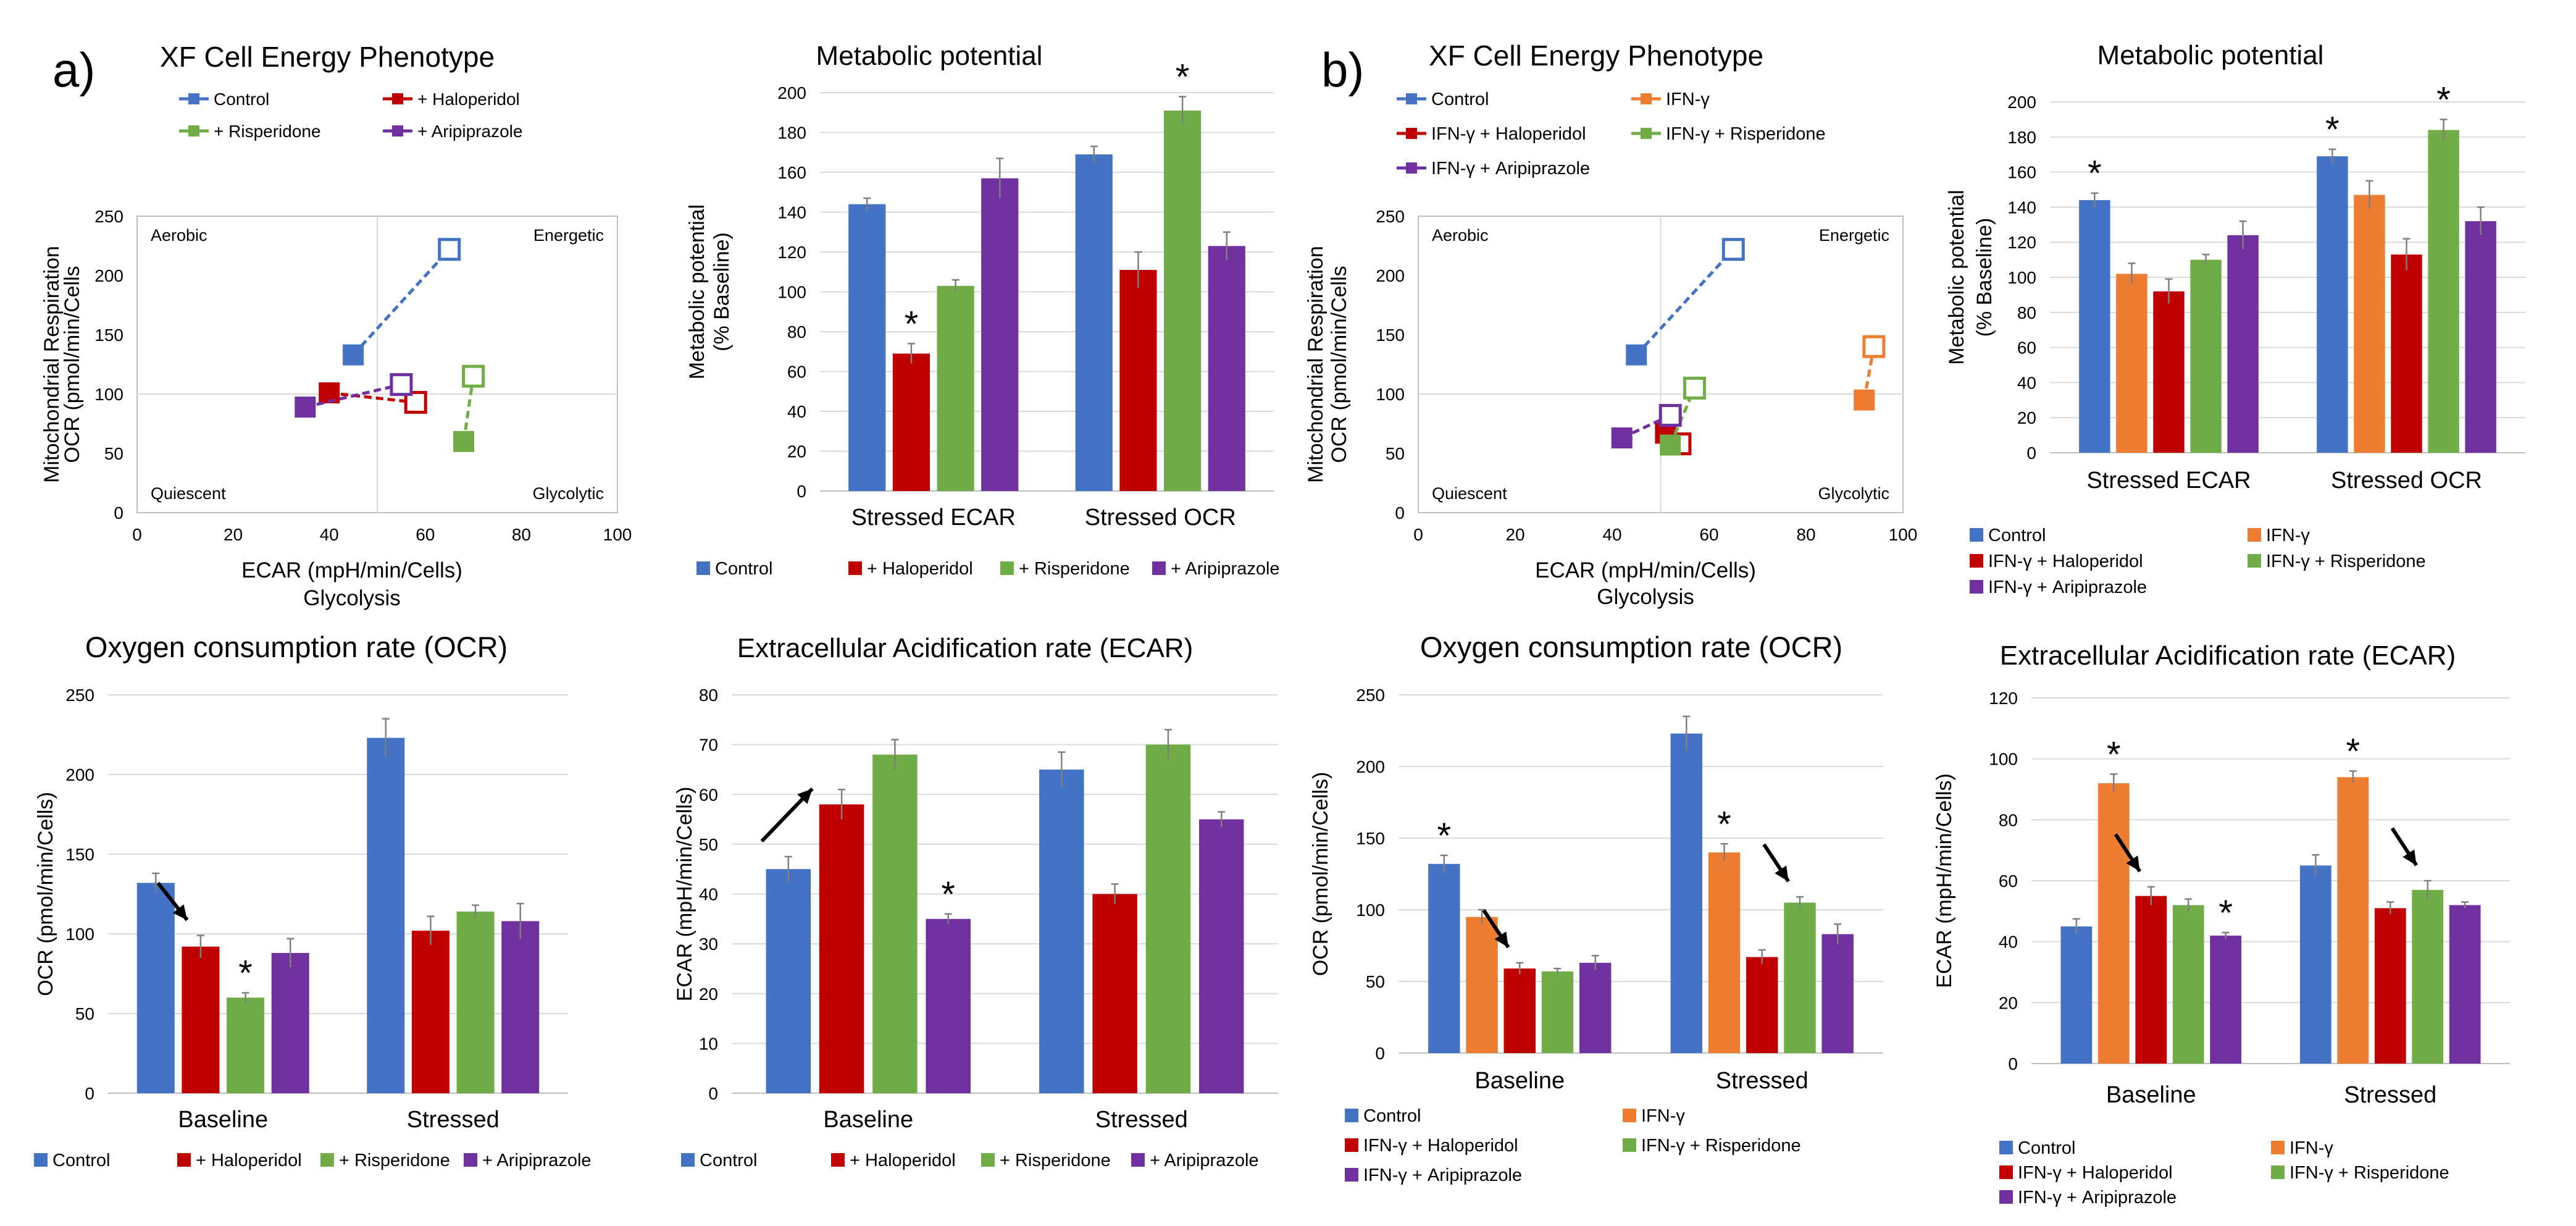 The height and width of the screenshot is (1226, 2576). I want to click on chart-title: XF Cell Energy Phenotype, so click(328, 57).